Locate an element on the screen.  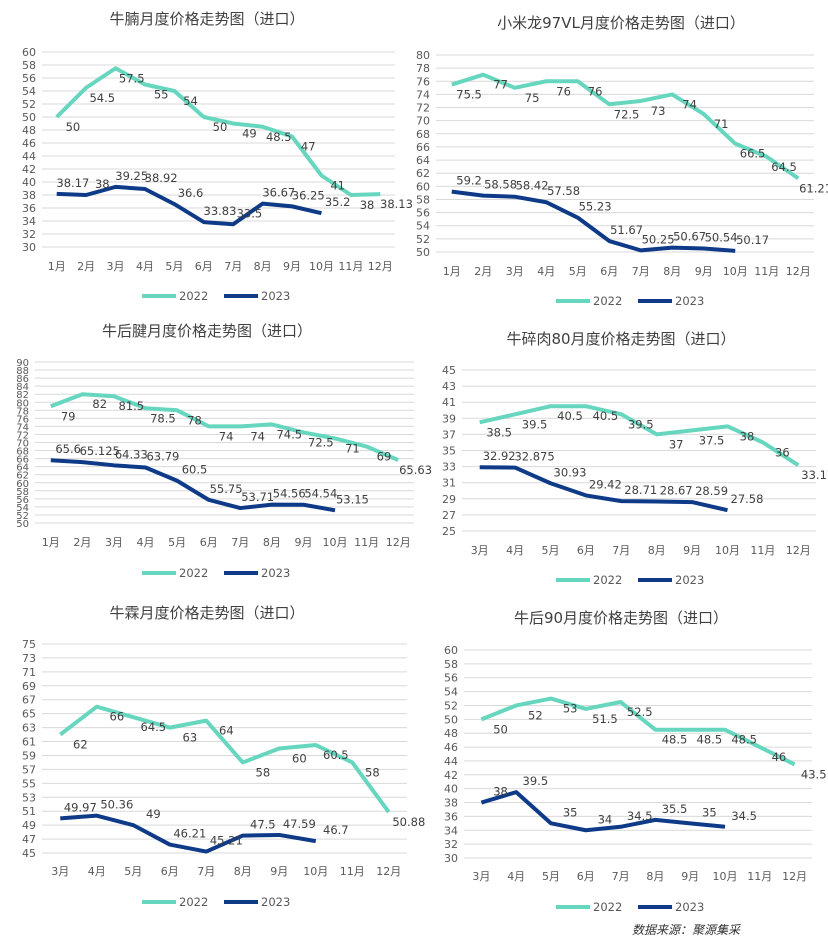
y-tick-label: 30 is located at coordinates (451, 858).